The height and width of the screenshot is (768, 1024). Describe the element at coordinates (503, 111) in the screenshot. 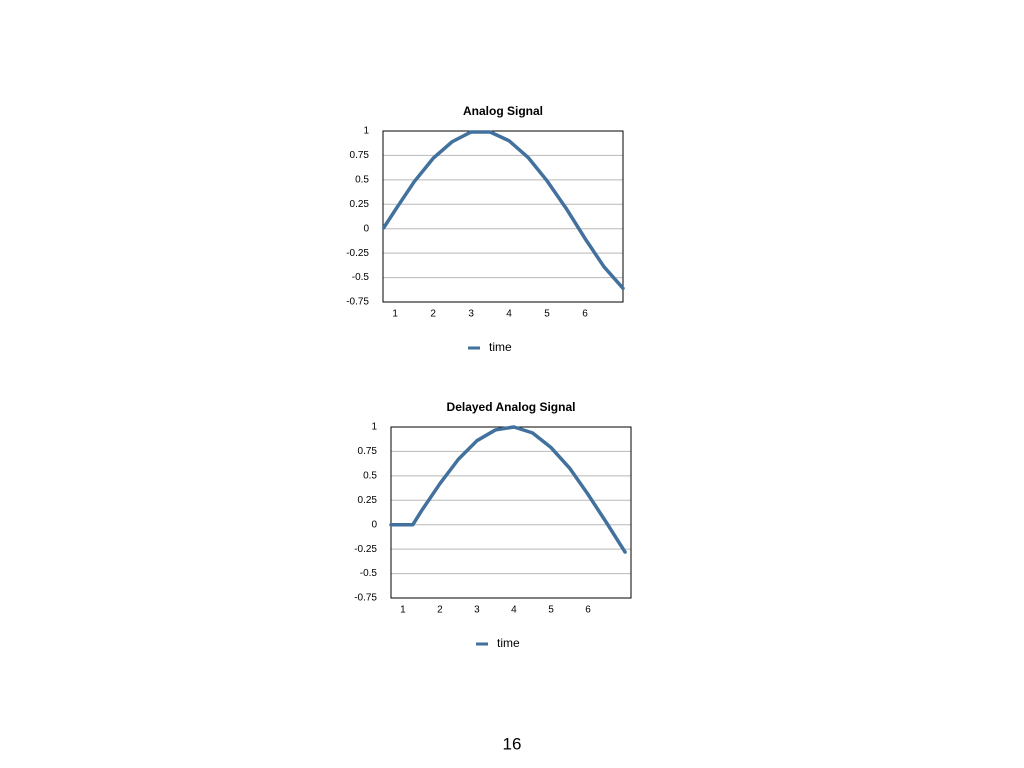

I see `chart-title: Analog Signal` at that location.